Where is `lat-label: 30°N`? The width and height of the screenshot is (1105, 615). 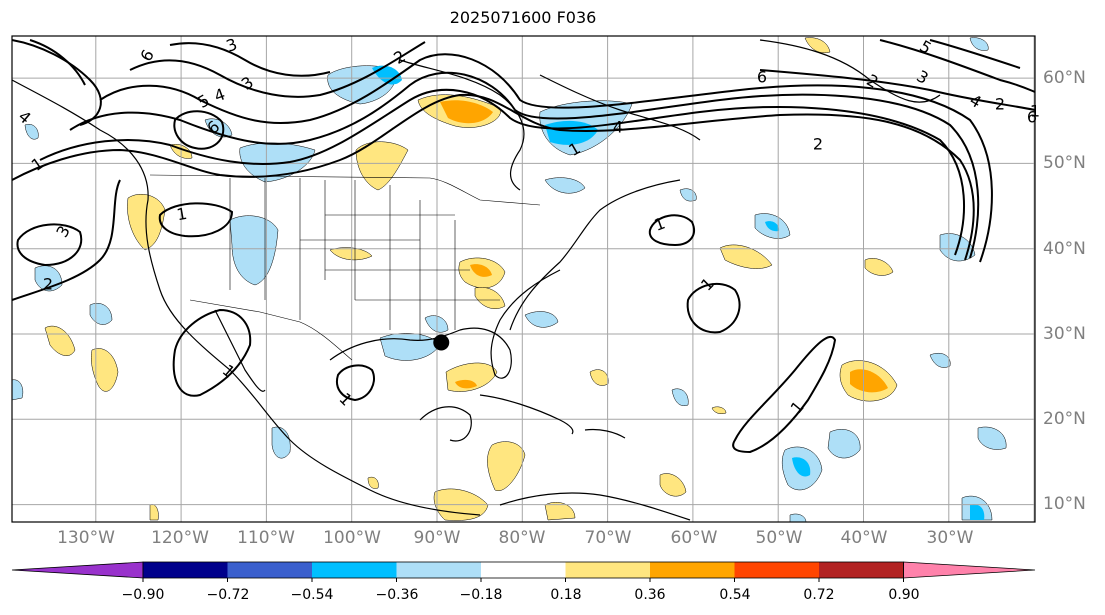
lat-label: 30°N is located at coordinates (1064, 334).